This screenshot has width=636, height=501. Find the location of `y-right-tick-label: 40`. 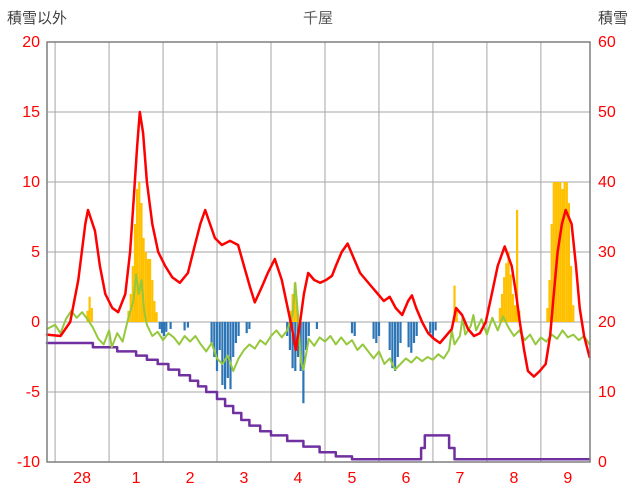

y-right-tick-label: 40 is located at coordinates (607, 182).